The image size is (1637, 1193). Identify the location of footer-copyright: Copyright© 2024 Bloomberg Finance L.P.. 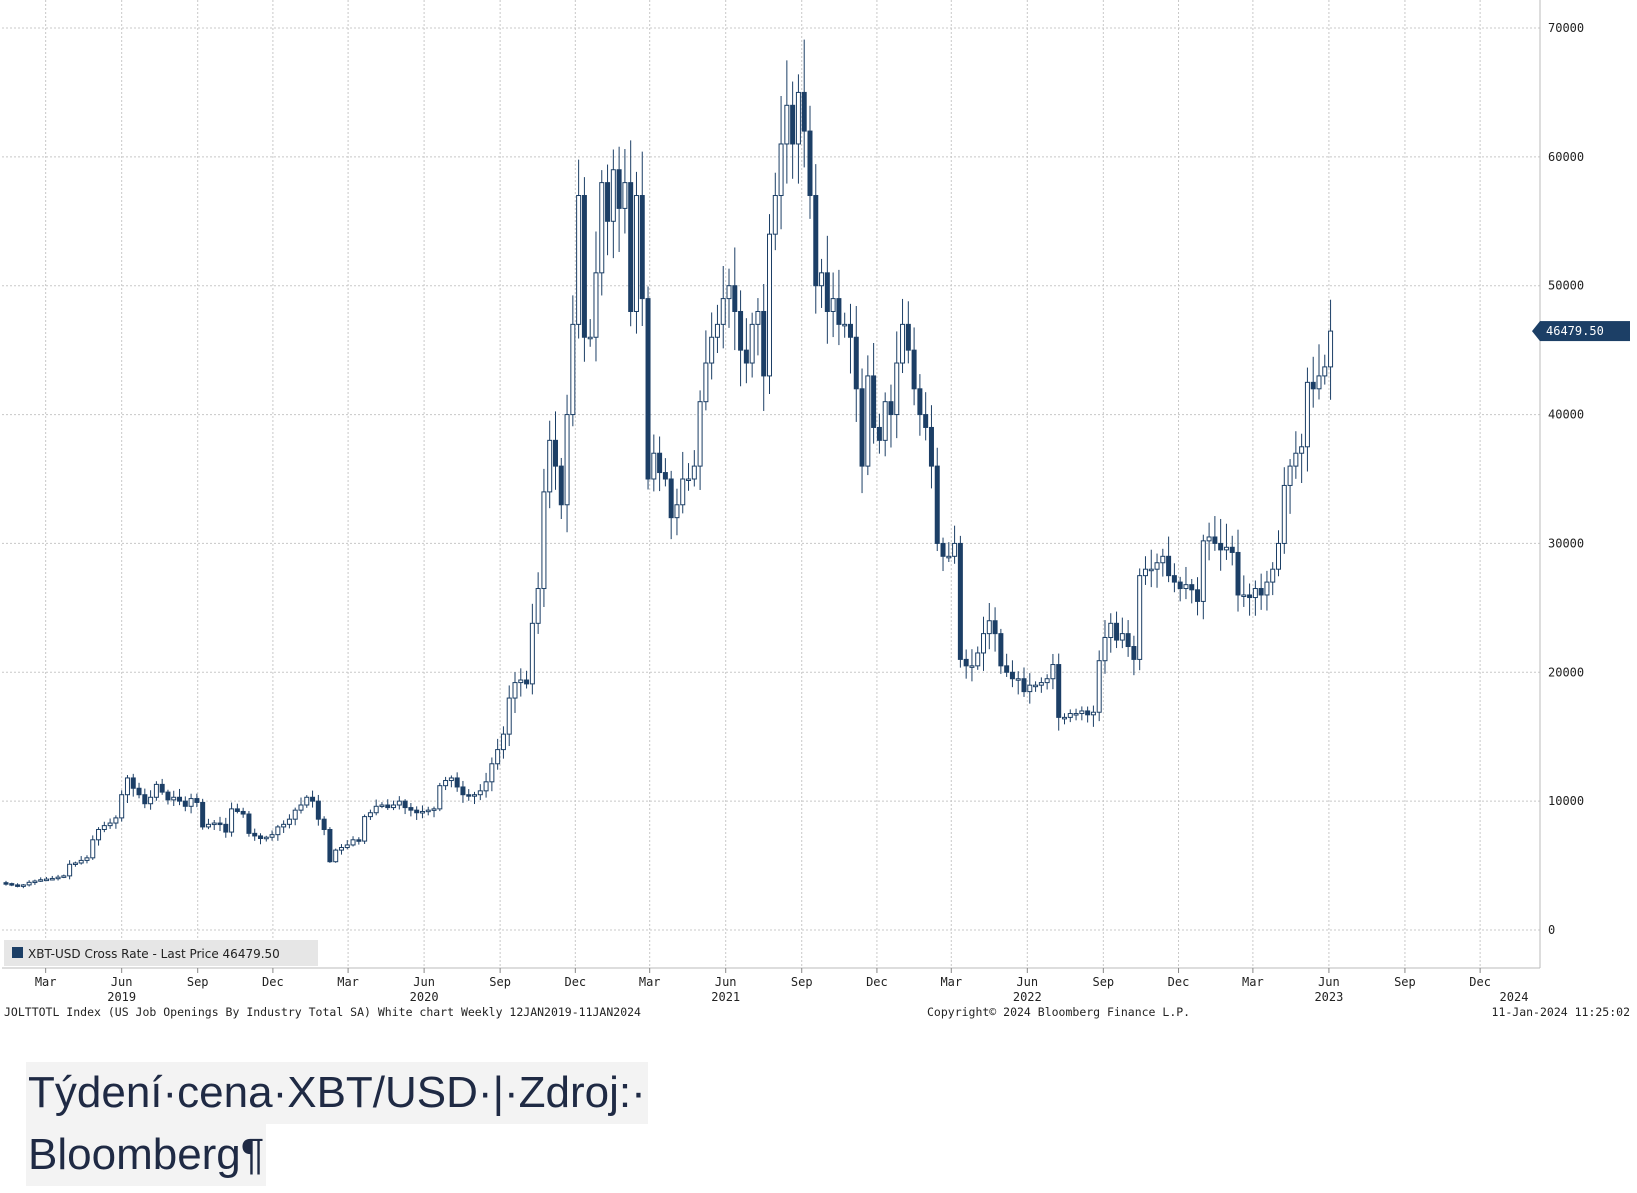
(1058, 1012).